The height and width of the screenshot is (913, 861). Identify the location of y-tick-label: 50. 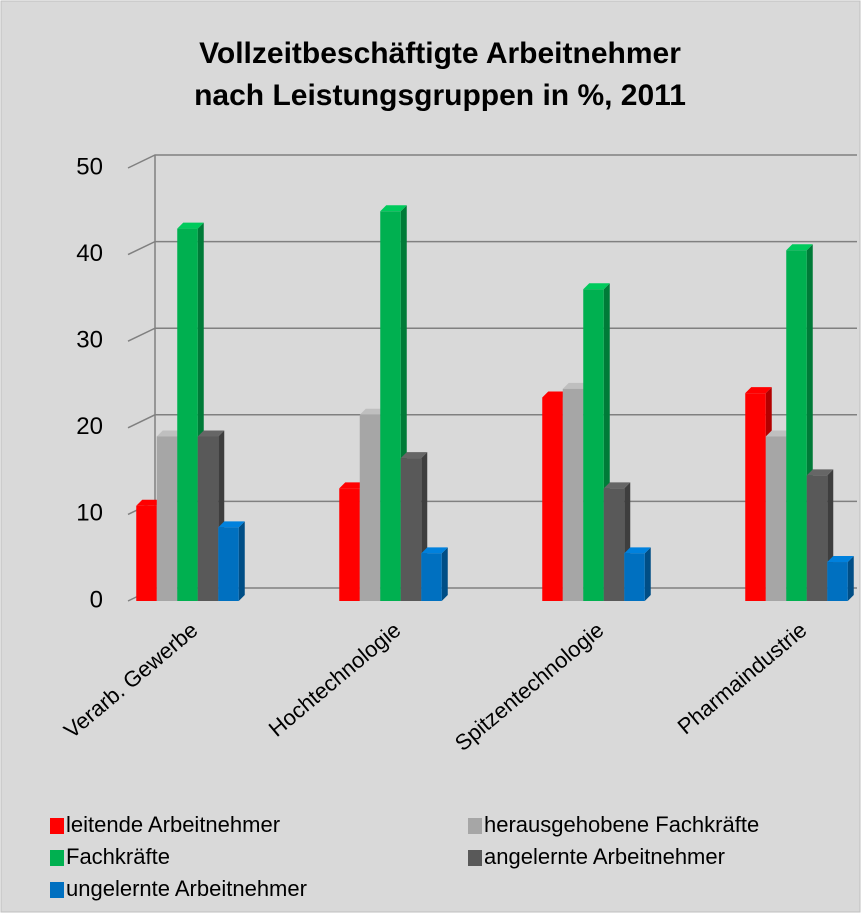
(89, 166).